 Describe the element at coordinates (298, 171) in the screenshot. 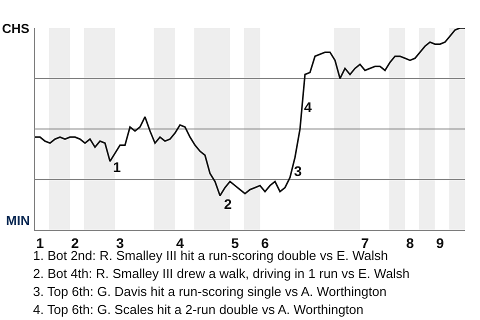

I see `annotation: 3` at that location.